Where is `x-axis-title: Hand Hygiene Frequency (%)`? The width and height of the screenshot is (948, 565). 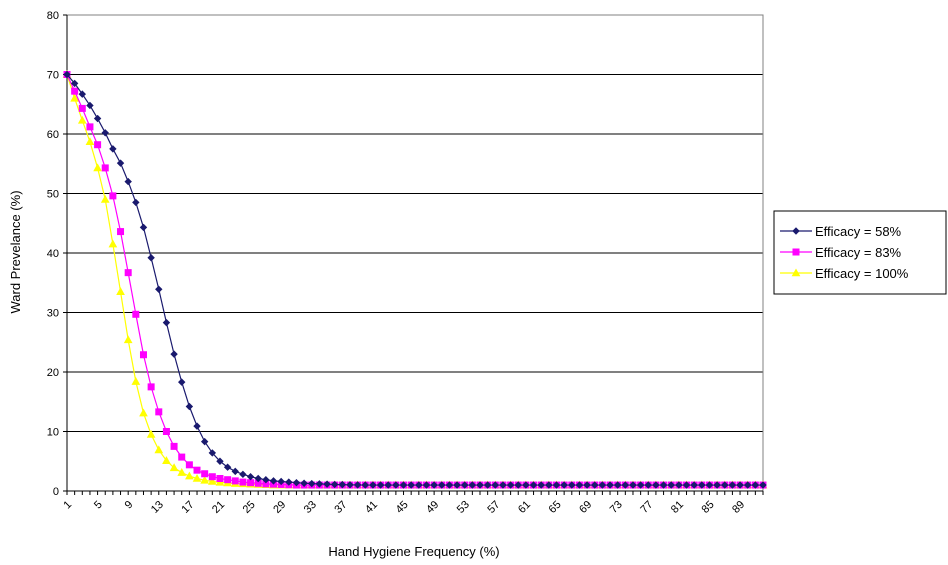 x-axis-title: Hand Hygiene Frequency (%) is located at coordinates (413, 551).